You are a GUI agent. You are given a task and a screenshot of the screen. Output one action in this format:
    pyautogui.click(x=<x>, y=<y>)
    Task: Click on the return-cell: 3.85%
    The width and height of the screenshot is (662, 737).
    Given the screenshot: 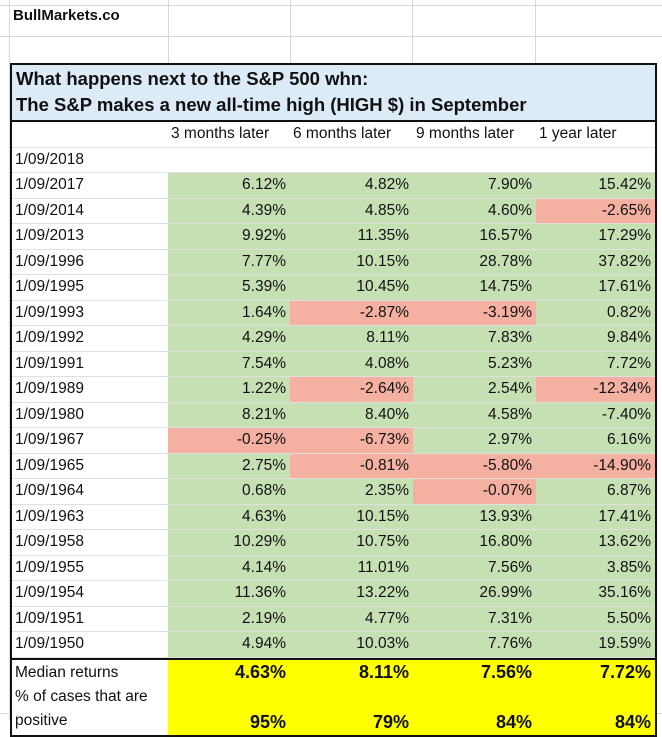 What is the action you would take?
    pyautogui.click(x=595, y=567)
    